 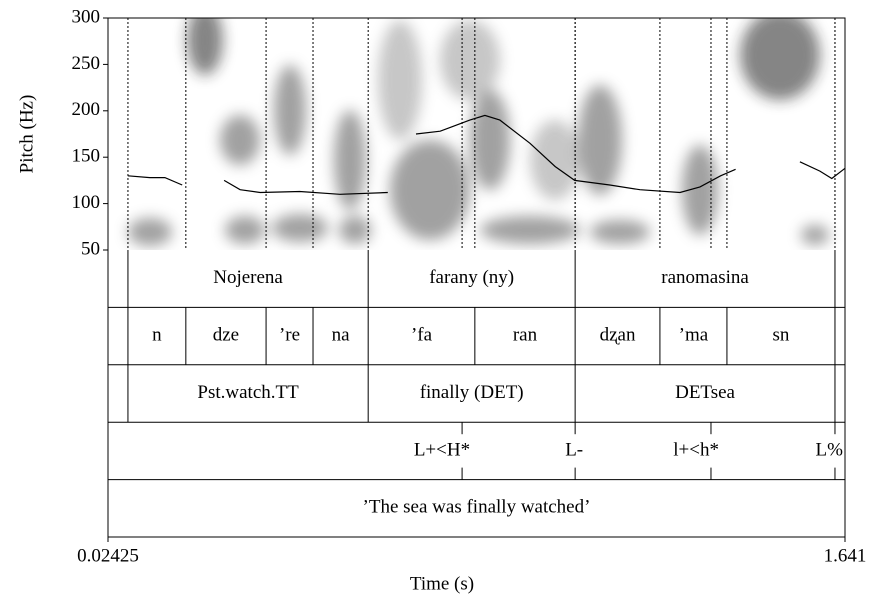 What do you see at coordinates (845, 555) in the screenshot?
I see `x-tick-label: 1.641` at bounding box center [845, 555].